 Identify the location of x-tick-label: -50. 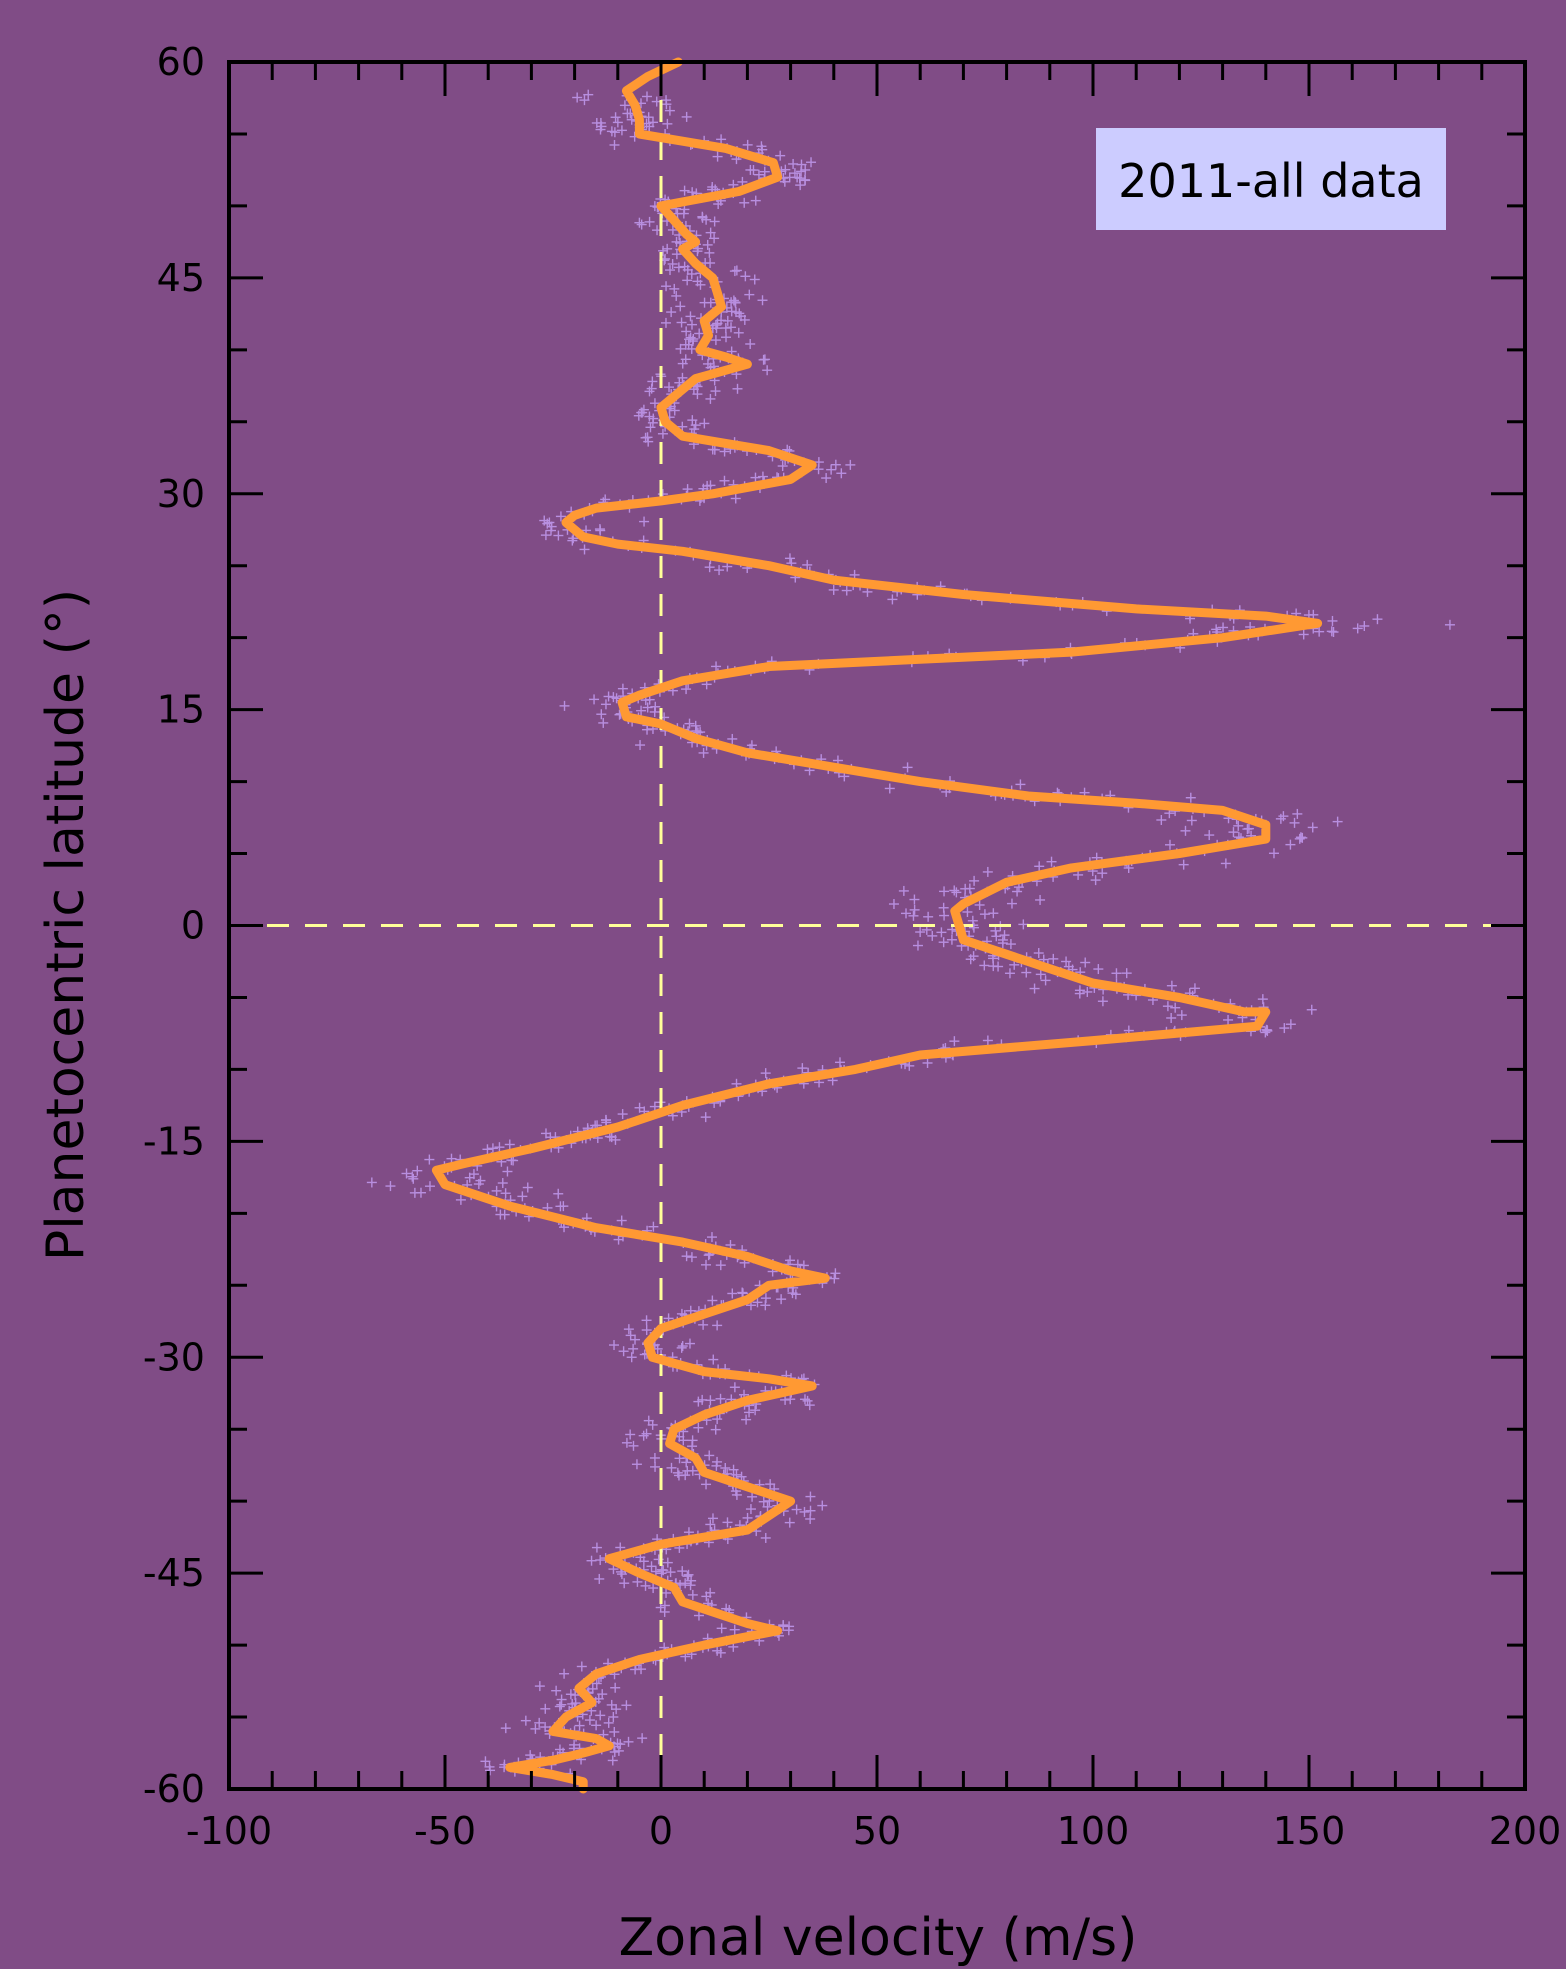
(445, 1831).